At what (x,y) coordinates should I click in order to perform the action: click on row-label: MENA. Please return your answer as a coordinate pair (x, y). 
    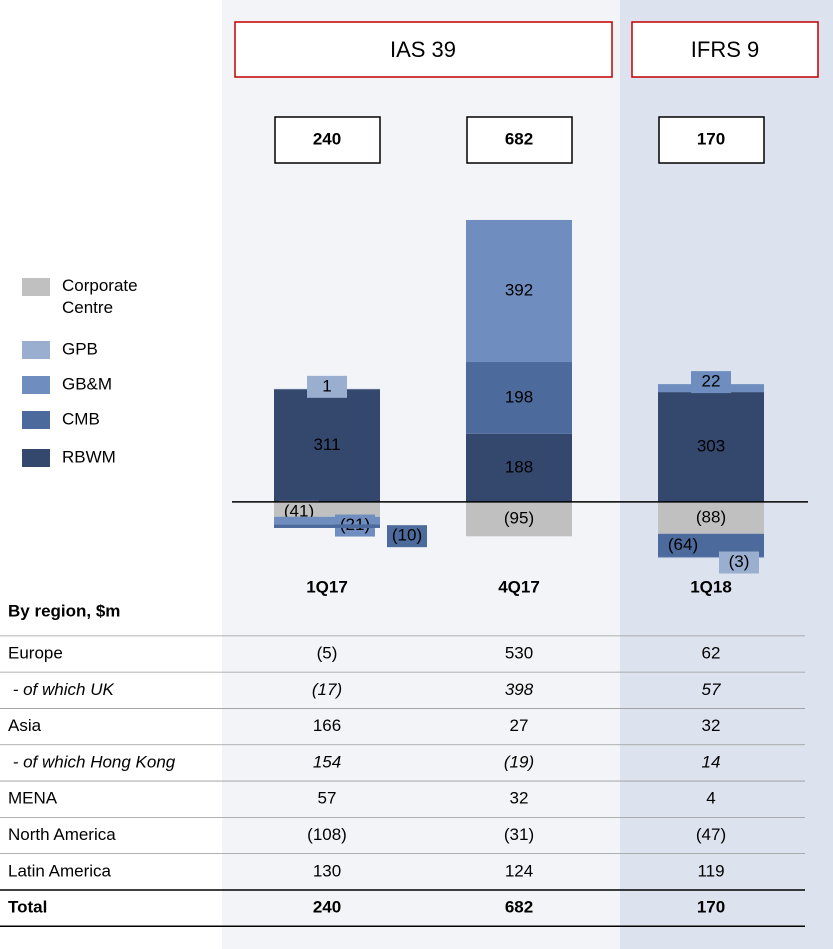
    Looking at the image, I should click on (33, 798).